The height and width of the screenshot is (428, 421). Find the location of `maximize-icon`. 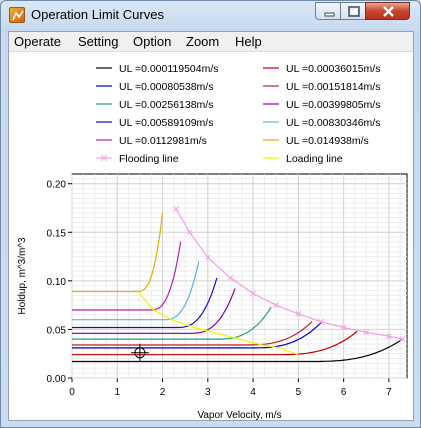

maximize-icon is located at coordinates (354, 11).